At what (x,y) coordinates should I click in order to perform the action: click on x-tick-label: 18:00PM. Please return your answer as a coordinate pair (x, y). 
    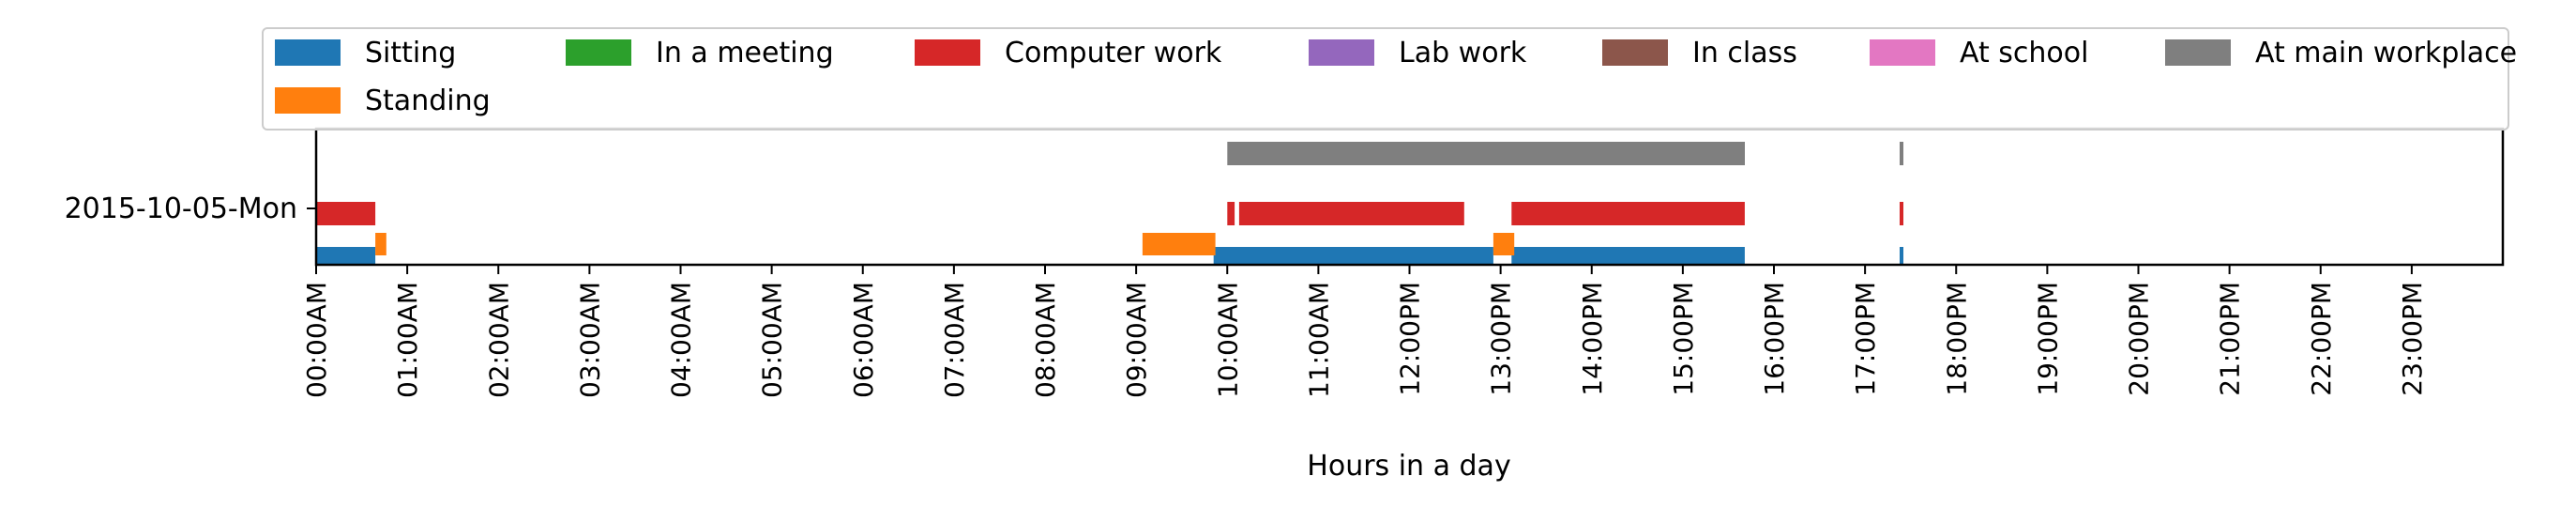
    Looking at the image, I should click on (1956, 339).